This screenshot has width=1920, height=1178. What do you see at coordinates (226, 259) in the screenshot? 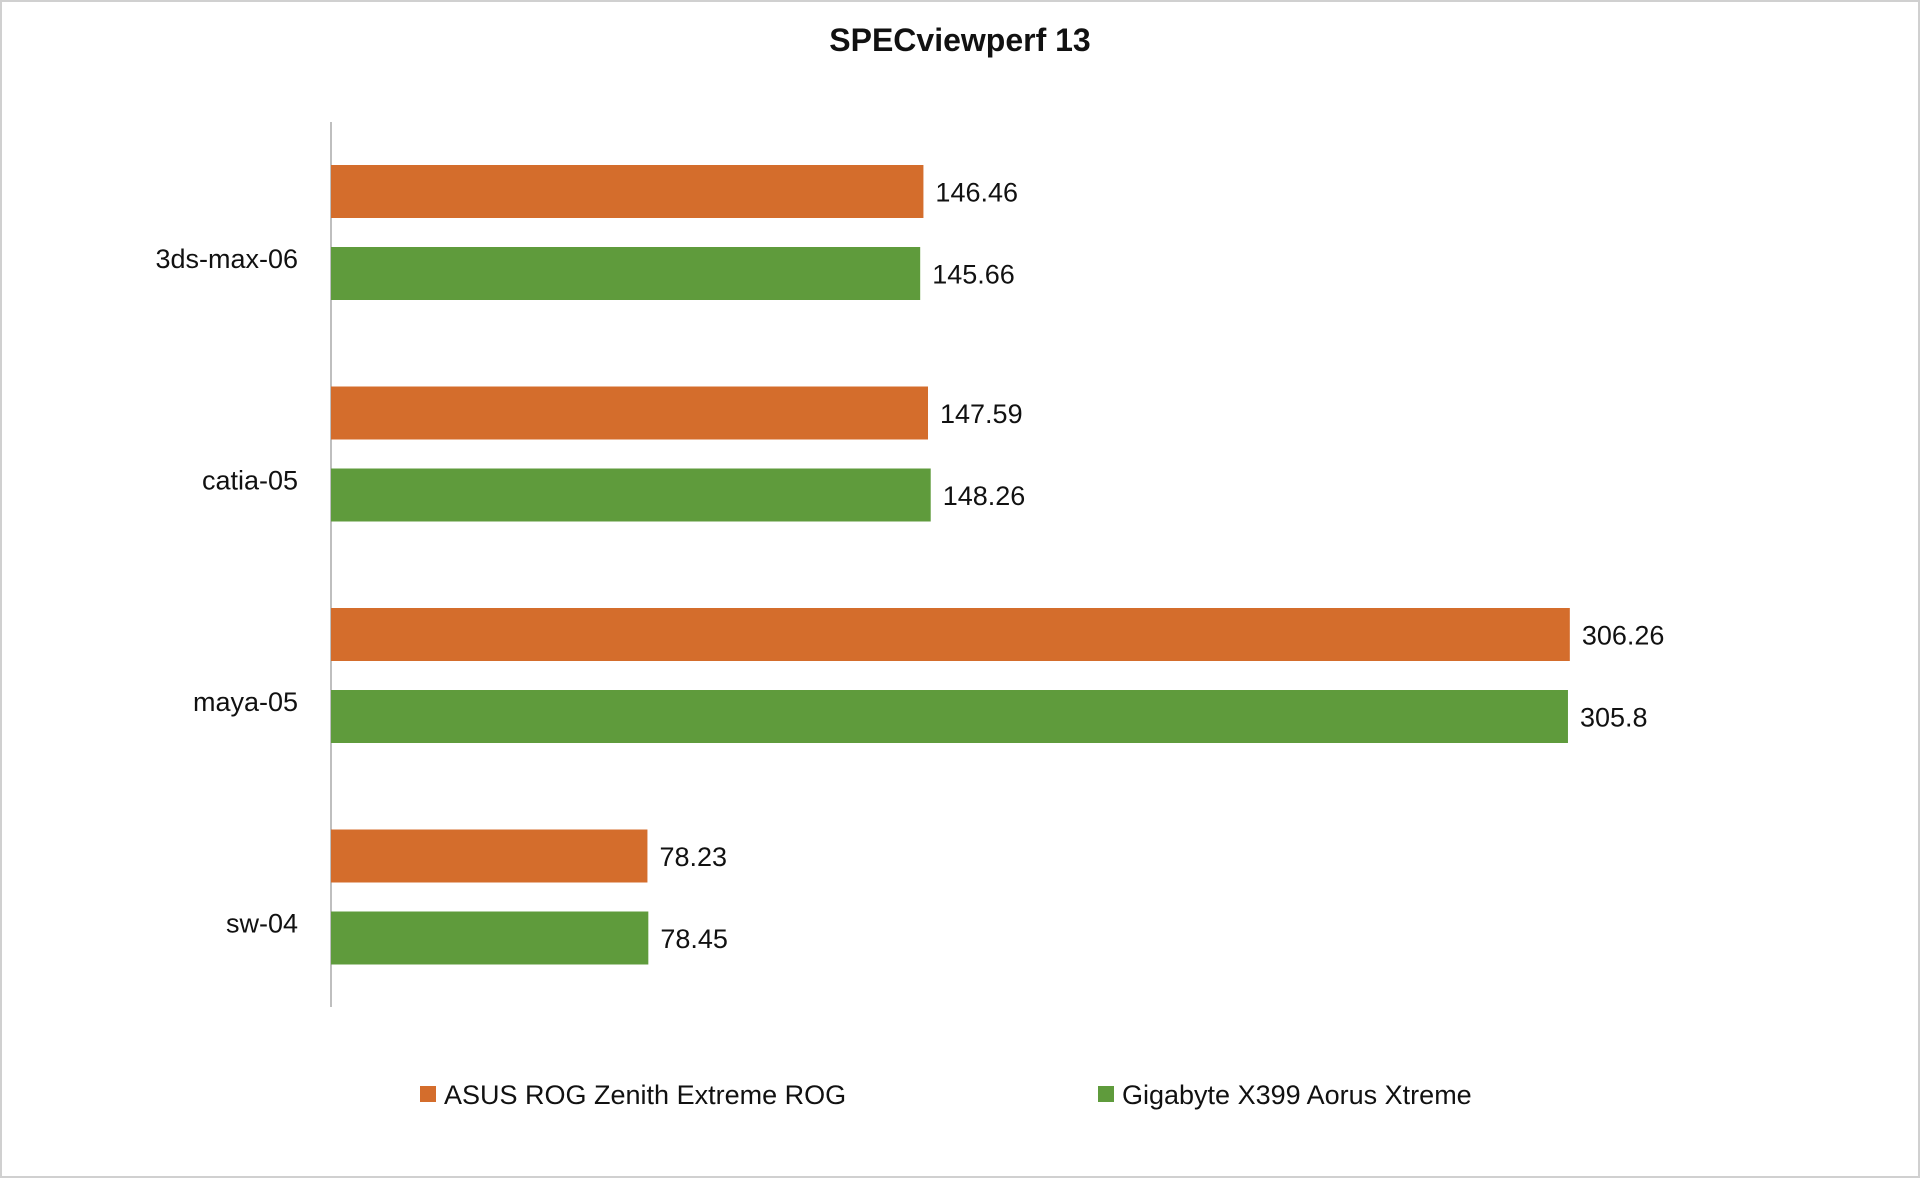
I see `category-label: 3ds-max-06` at bounding box center [226, 259].